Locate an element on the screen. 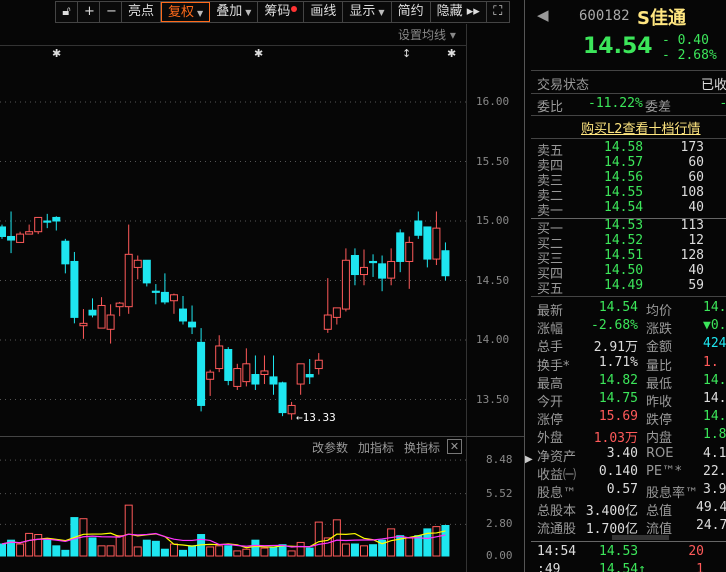  toolbar-button: 叠加 ▼ is located at coordinates (234, 12).